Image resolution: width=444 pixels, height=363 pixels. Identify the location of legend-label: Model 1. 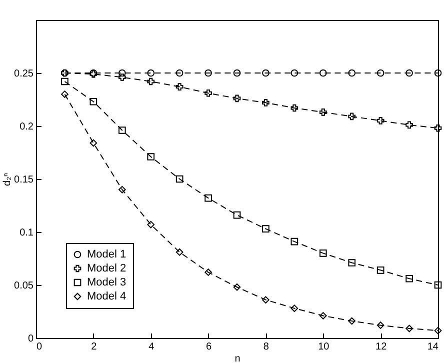
(106, 254).